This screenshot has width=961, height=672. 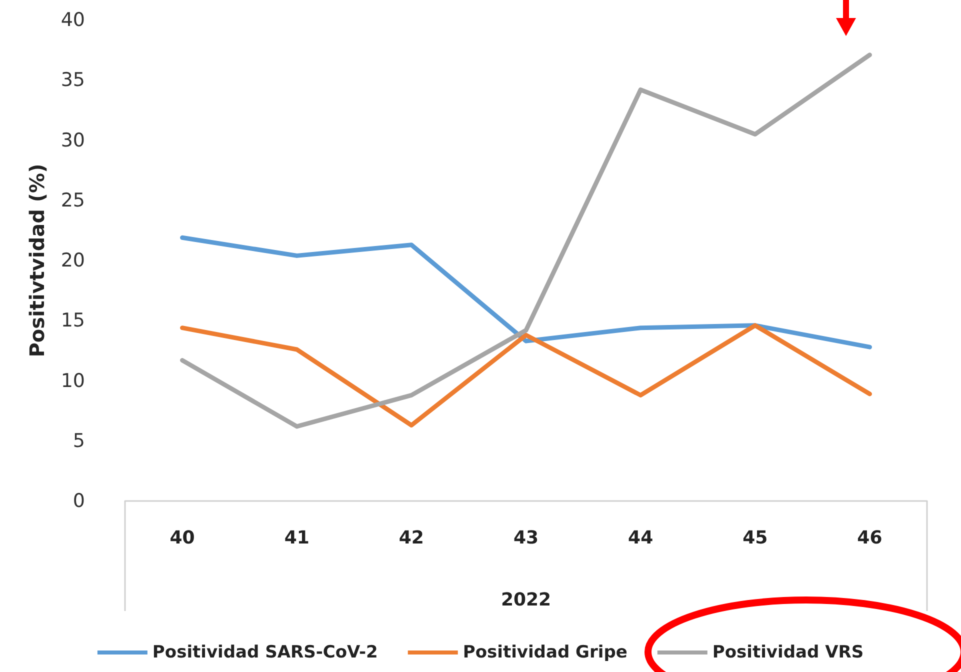 What do you see at coordinates (72, 80) in the screenshot?
I see `y-tick-label: 35` at bounding box center [72, 80].